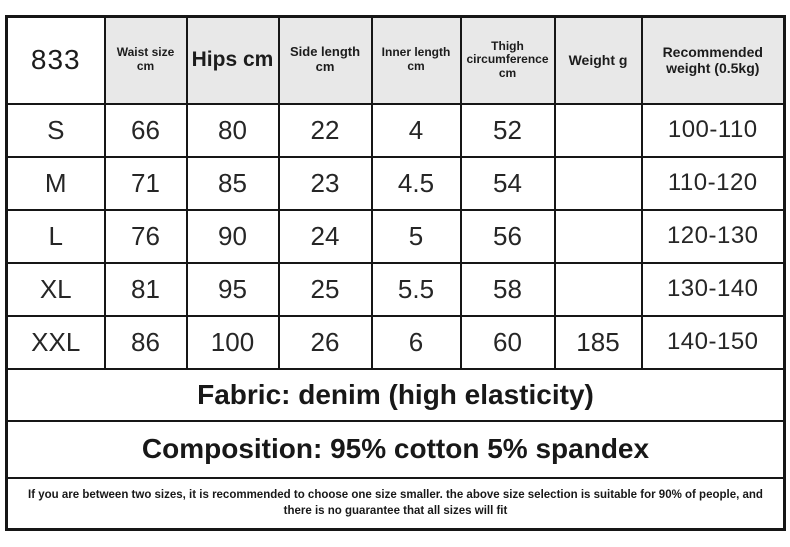 The image size is (790, 547). What do you see at coordinates (713, 183) in the screenshot?
I see `recommended-weight-cell: 110-120` at bounding box center [713, 183].